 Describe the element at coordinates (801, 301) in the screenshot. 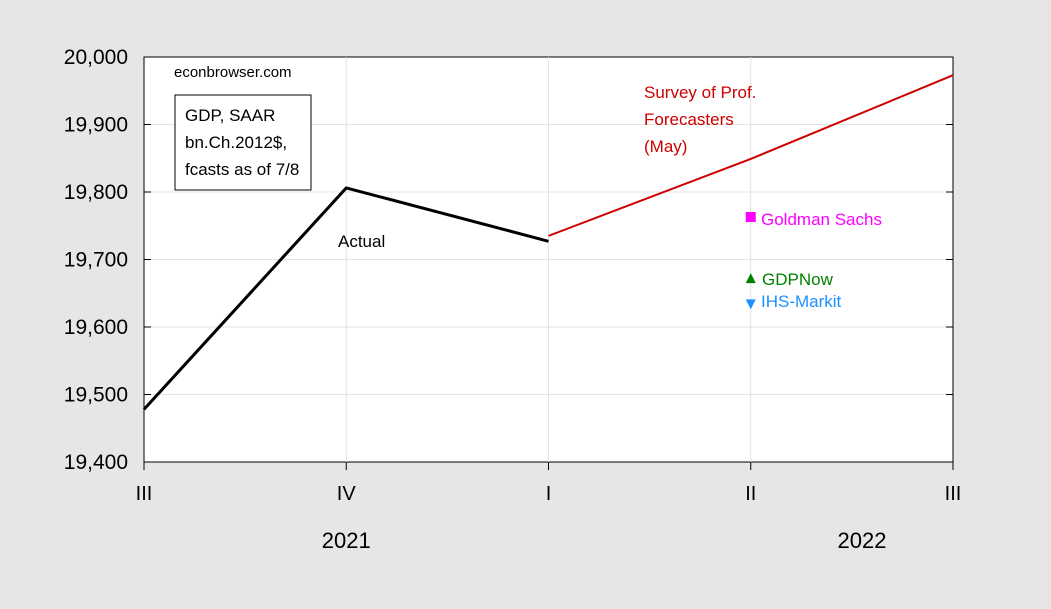

I see `label-ihs-markit: IHS-Markit` at that location.